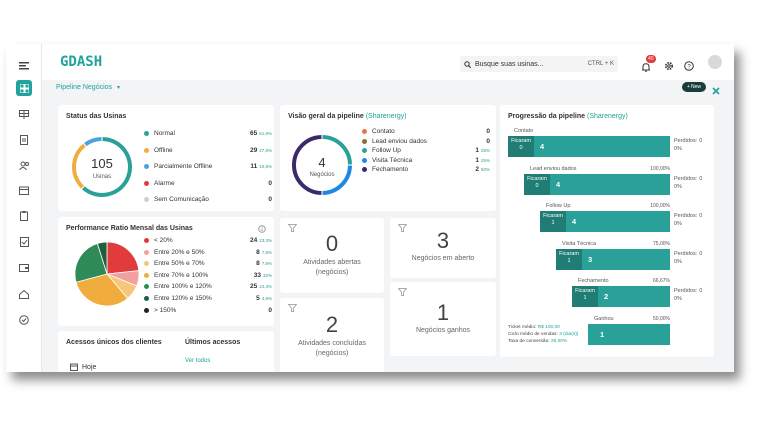 This screenshot has width=768, height=432. What do you see at coordinates (292, 228) in the screenshot?
I see `filter-icon` at bounding box center [292, 228].